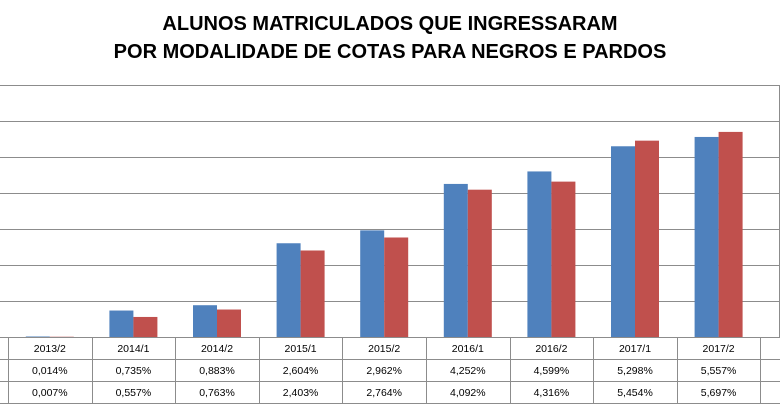 This screenshot has height=407, width=780. Describe the element at coordinates (301, 349) in the screenshot. I see `category-label: 2015/1` at that location.